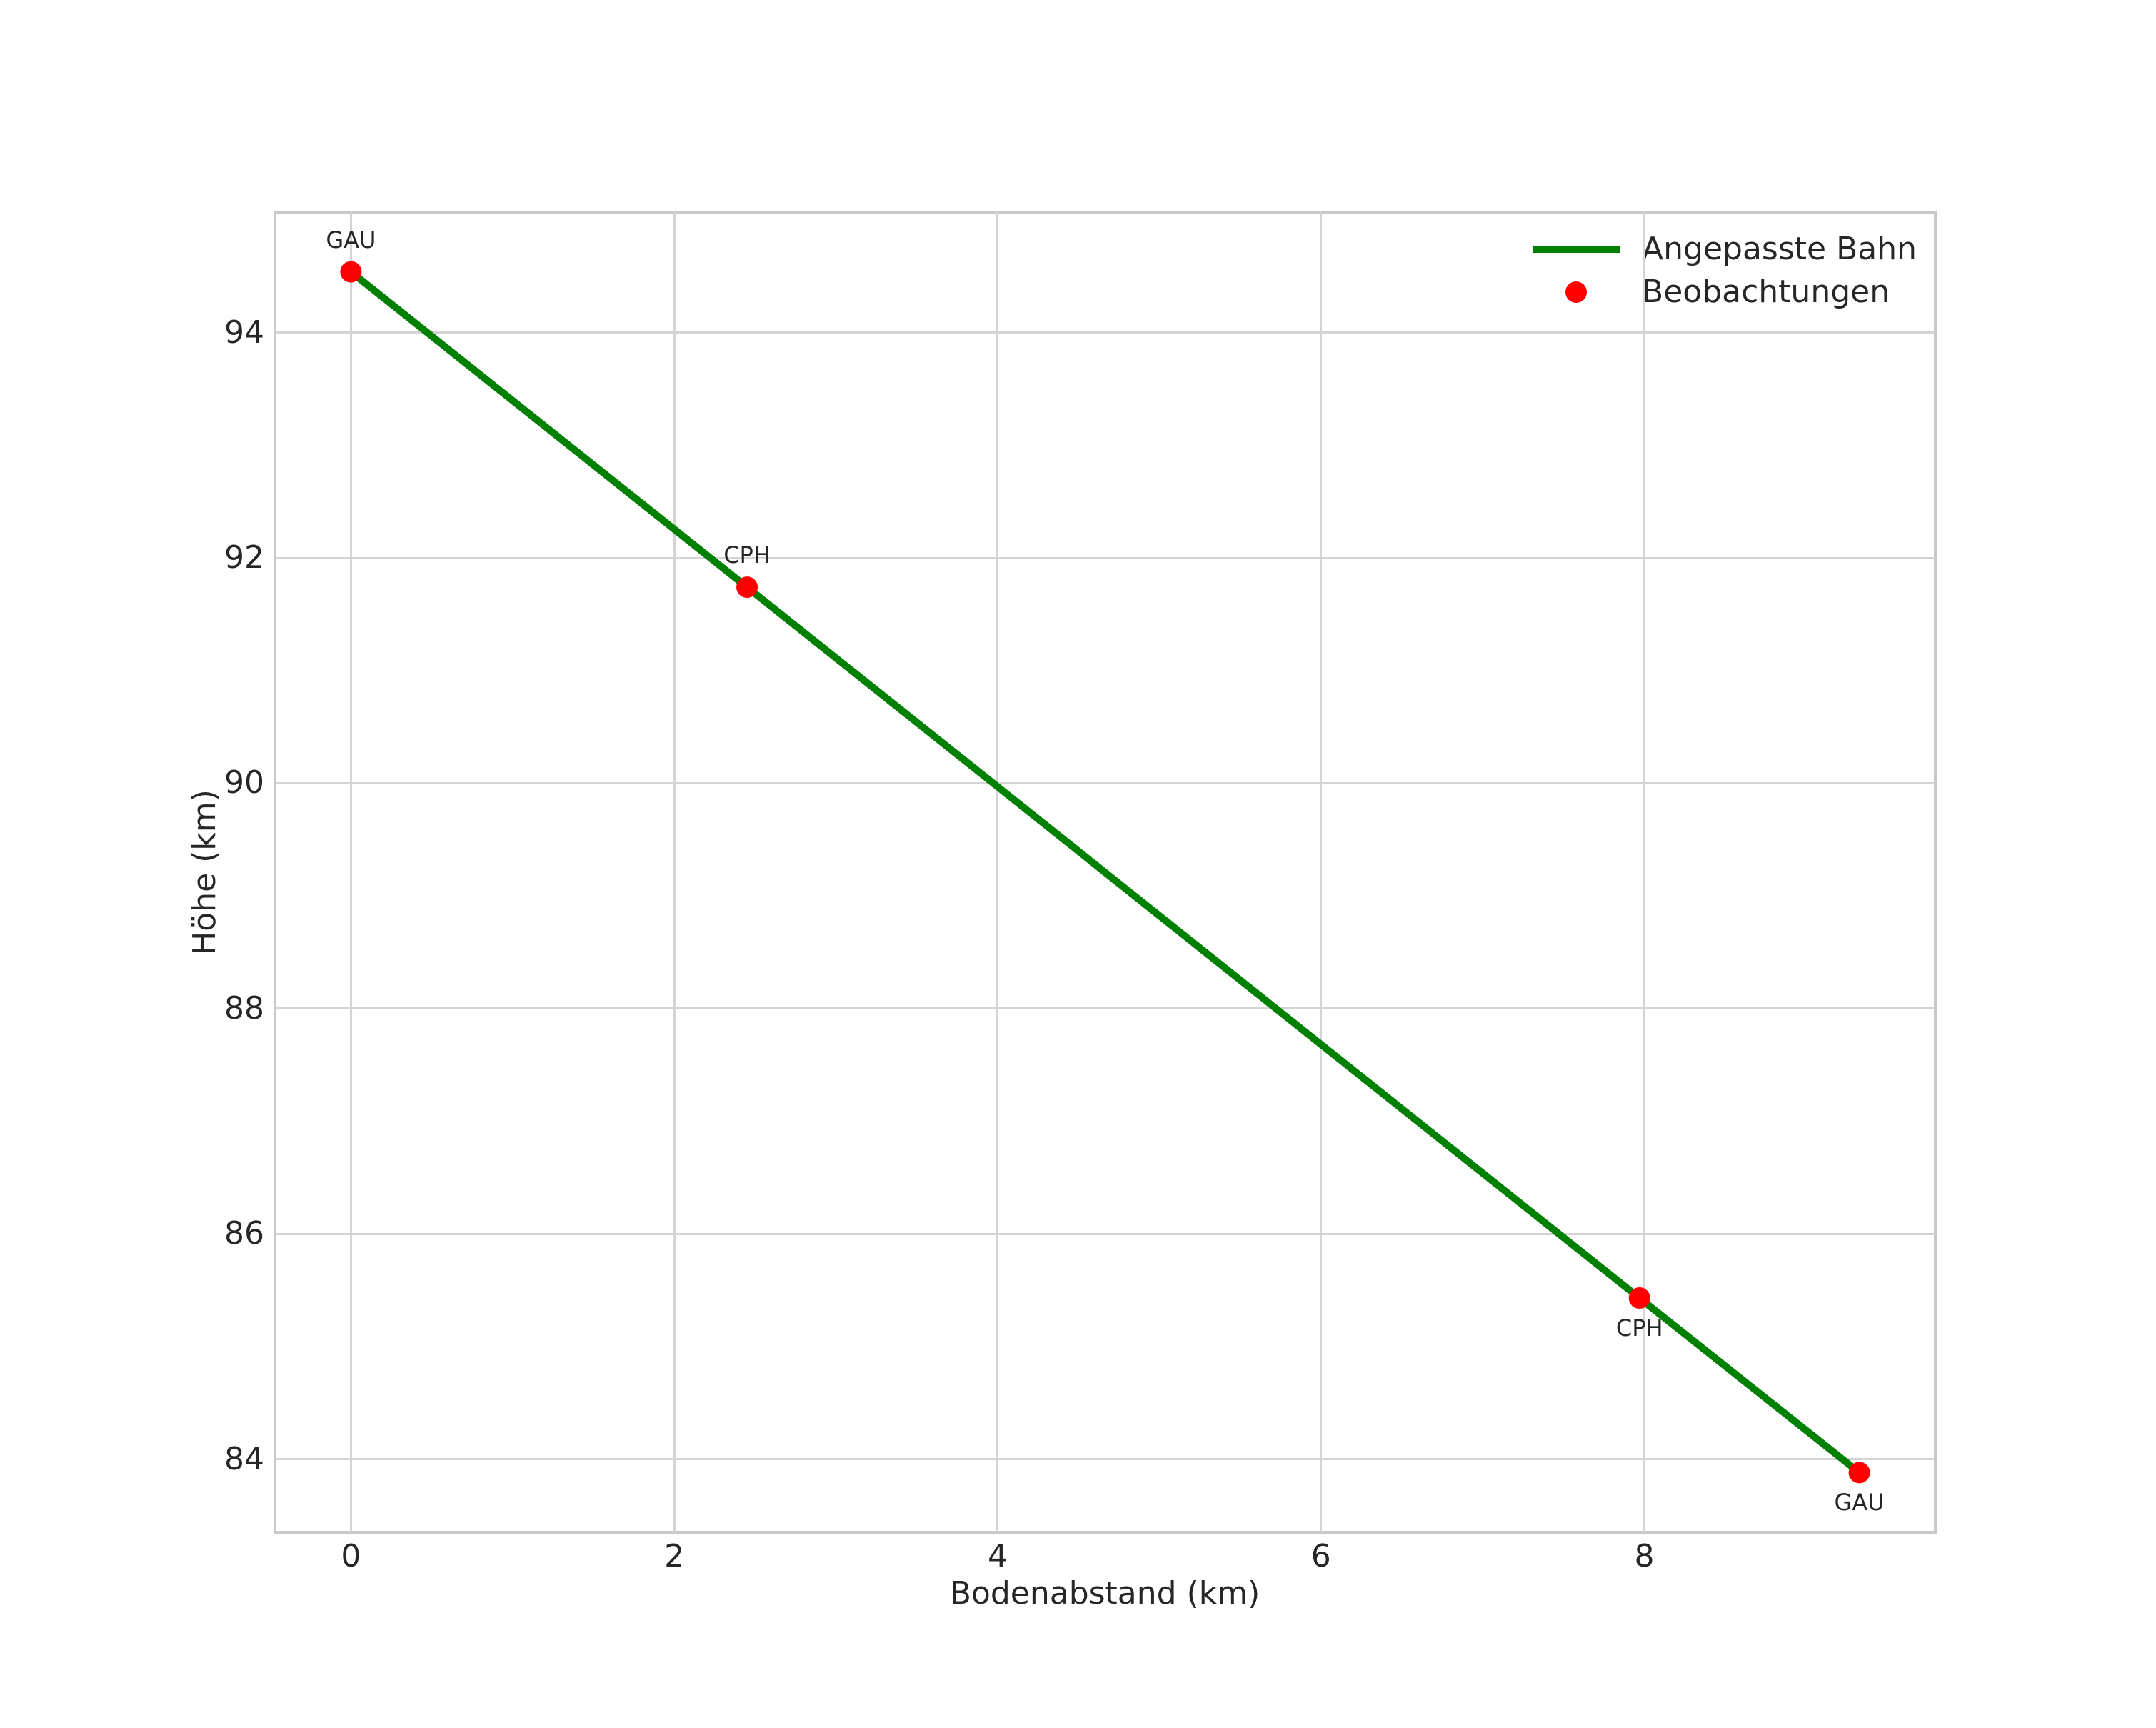 The width and height of the screenshot is (2156, 1728). I want to click on legend: Angepasste Bahn Beobachtungen, so click(1725, 271).